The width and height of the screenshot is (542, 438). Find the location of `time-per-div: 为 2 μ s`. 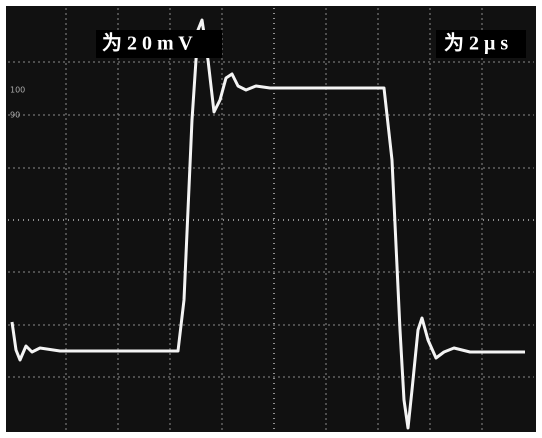

time-per-div: 为 2 μ s is located at coordinates (476, 43).